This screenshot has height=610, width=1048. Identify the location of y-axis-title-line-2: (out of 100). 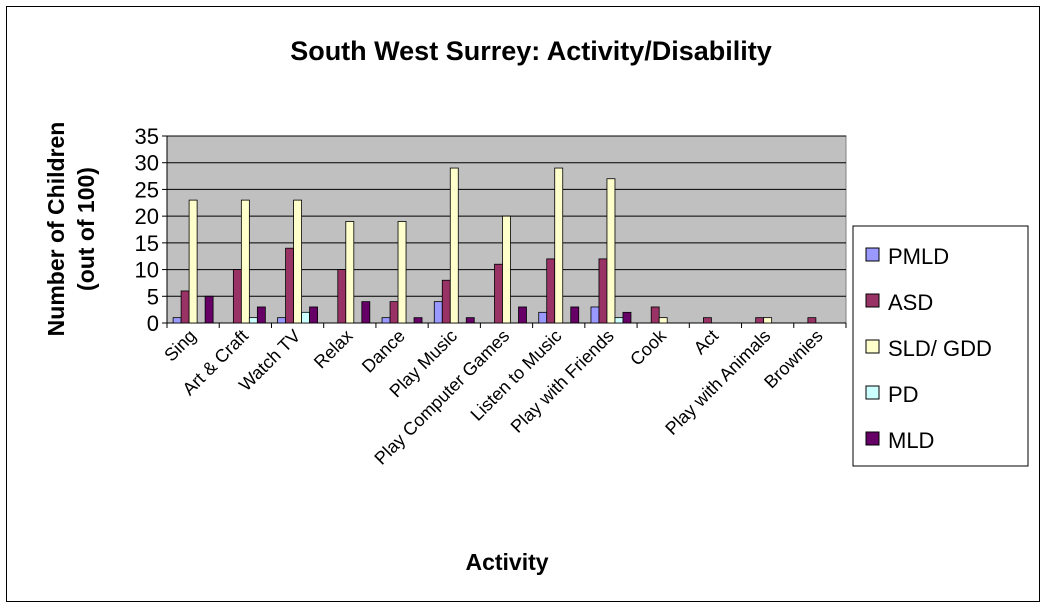
(86, 229).